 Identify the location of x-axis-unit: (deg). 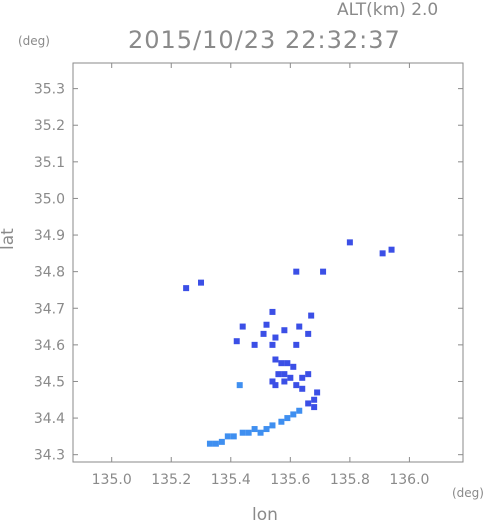
(468, 493).